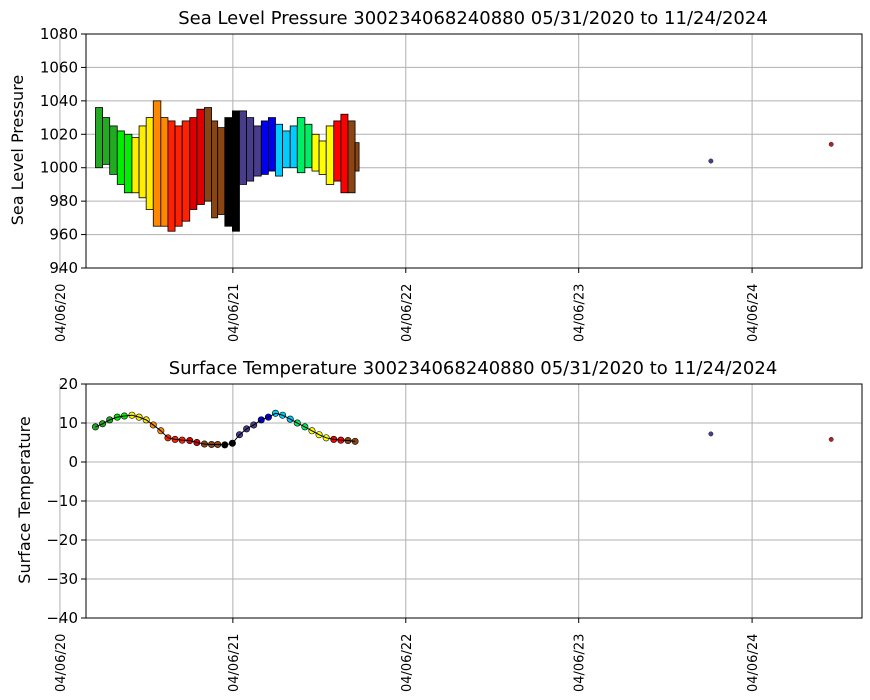 This screenshot has height=700, width=870. What do you see at coordinates (63, 235) in the screenshot?
I see `y-tick-label: 960` at bounding box center [63, 235].